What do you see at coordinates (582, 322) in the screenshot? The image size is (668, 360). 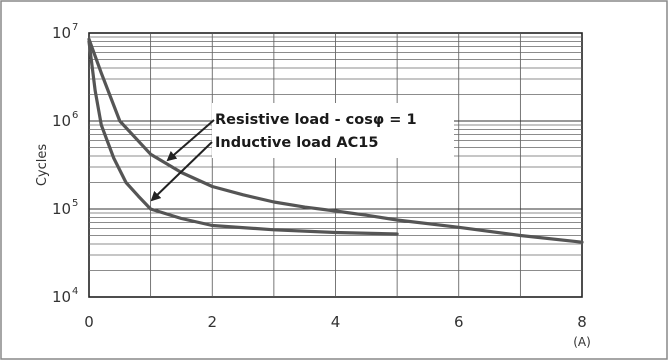 I see `x-tick-label: 8` at bounding box center [582, 322].